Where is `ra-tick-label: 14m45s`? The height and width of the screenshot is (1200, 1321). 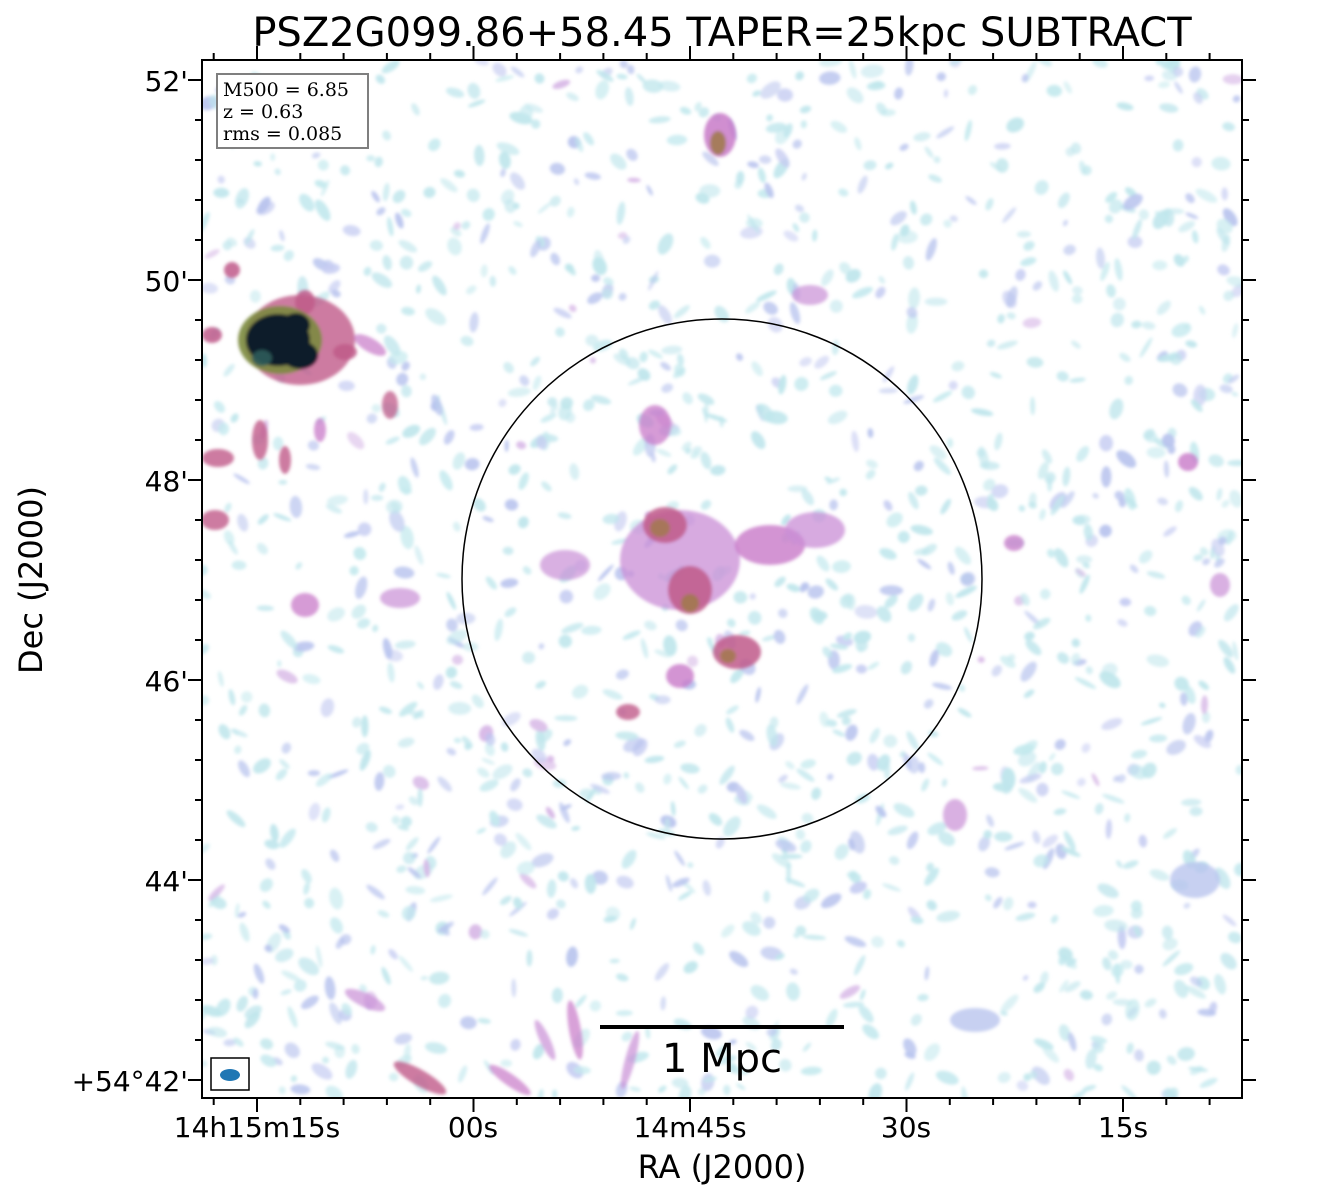
ra-tick-label: 14m45s is located at coordinates (689, 1127).